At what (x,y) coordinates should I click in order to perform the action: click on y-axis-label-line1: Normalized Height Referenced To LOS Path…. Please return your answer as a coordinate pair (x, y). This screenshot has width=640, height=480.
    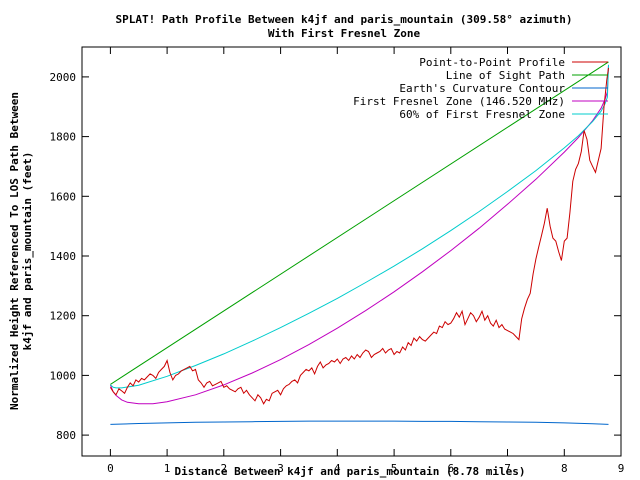
    Looking at the image, I should click on (14, 251).